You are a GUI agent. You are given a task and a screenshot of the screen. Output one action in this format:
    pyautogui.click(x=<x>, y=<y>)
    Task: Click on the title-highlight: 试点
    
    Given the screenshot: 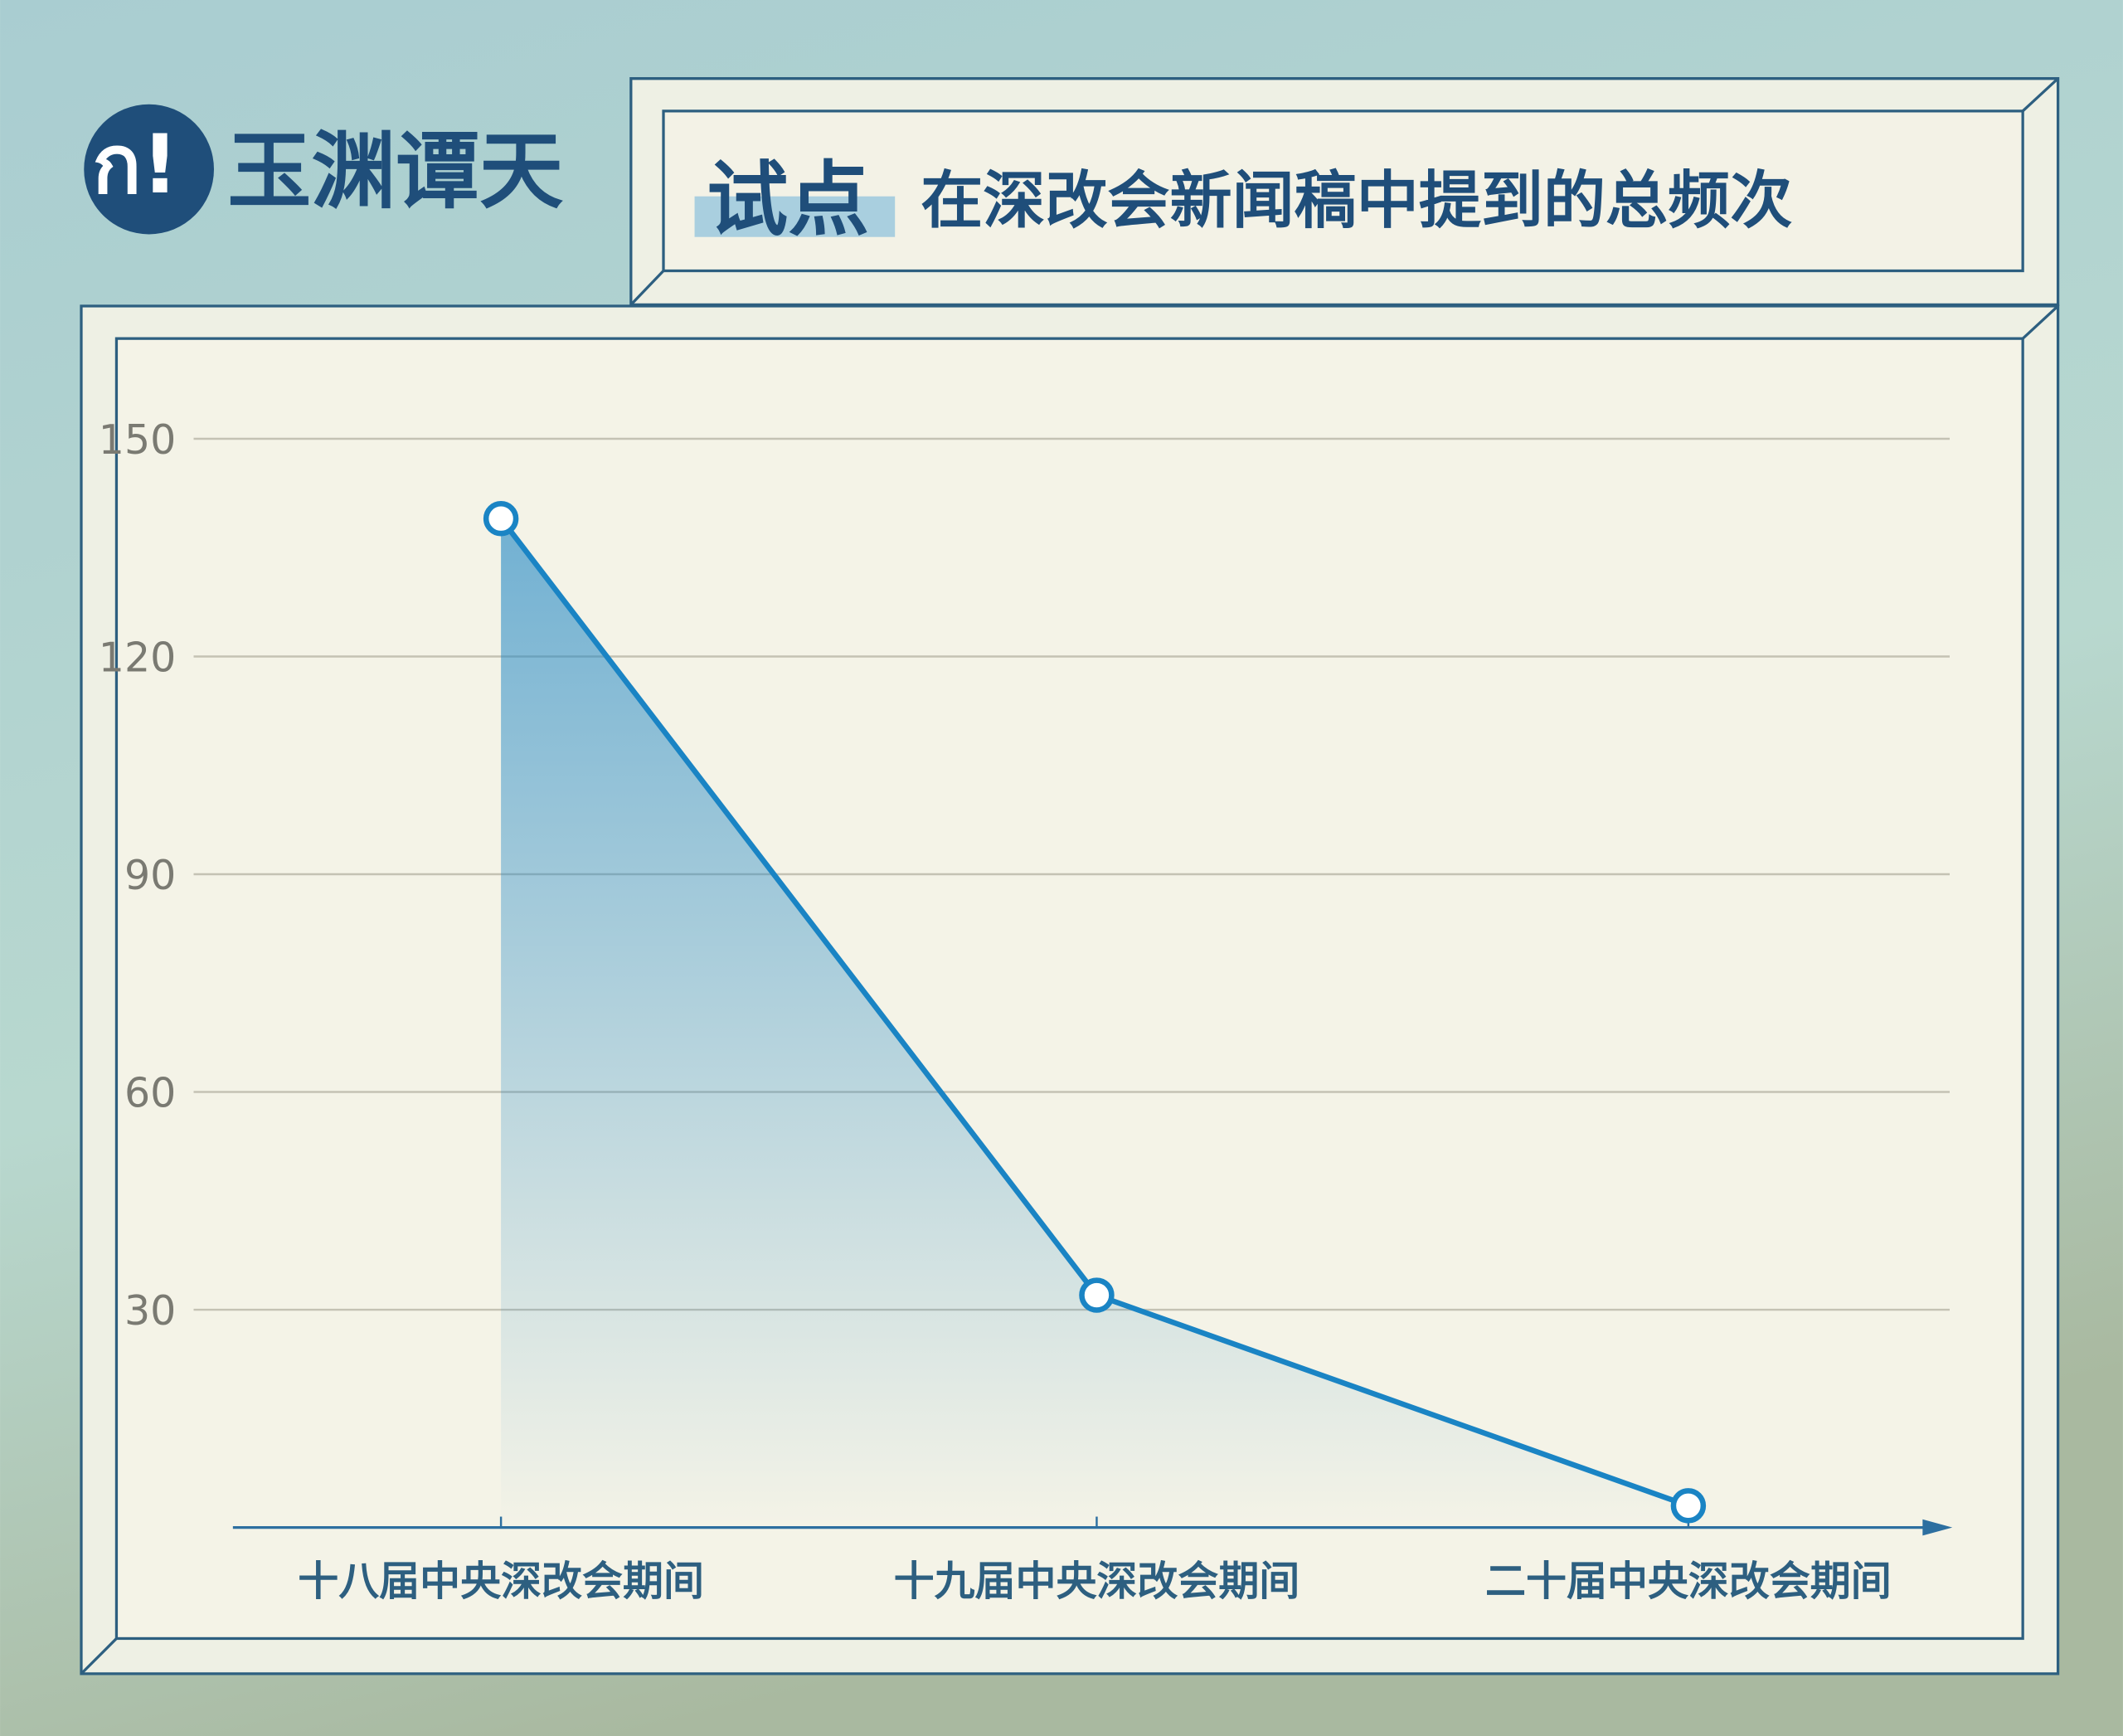 What is the action you would take?
    pyautogui.click(x=788, y=200)
    